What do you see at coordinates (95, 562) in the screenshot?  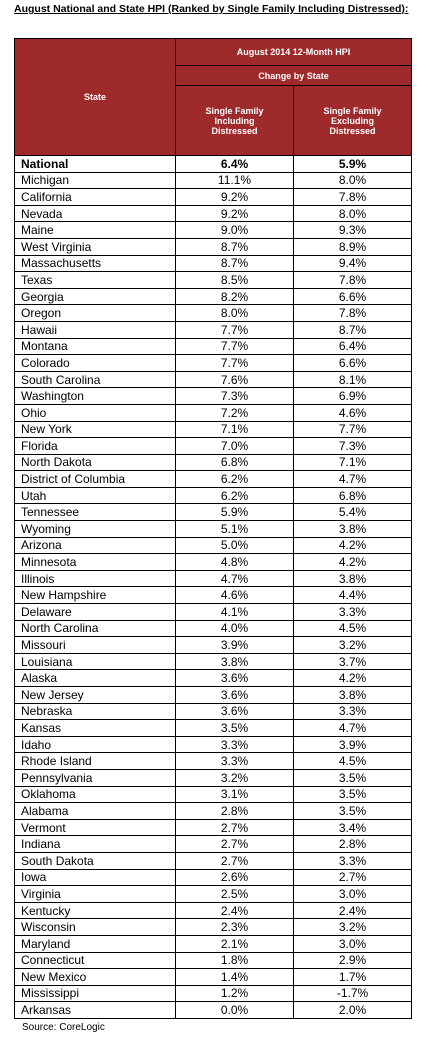 I see `state-cell: Minnesota` at bounding box center [95, 562].